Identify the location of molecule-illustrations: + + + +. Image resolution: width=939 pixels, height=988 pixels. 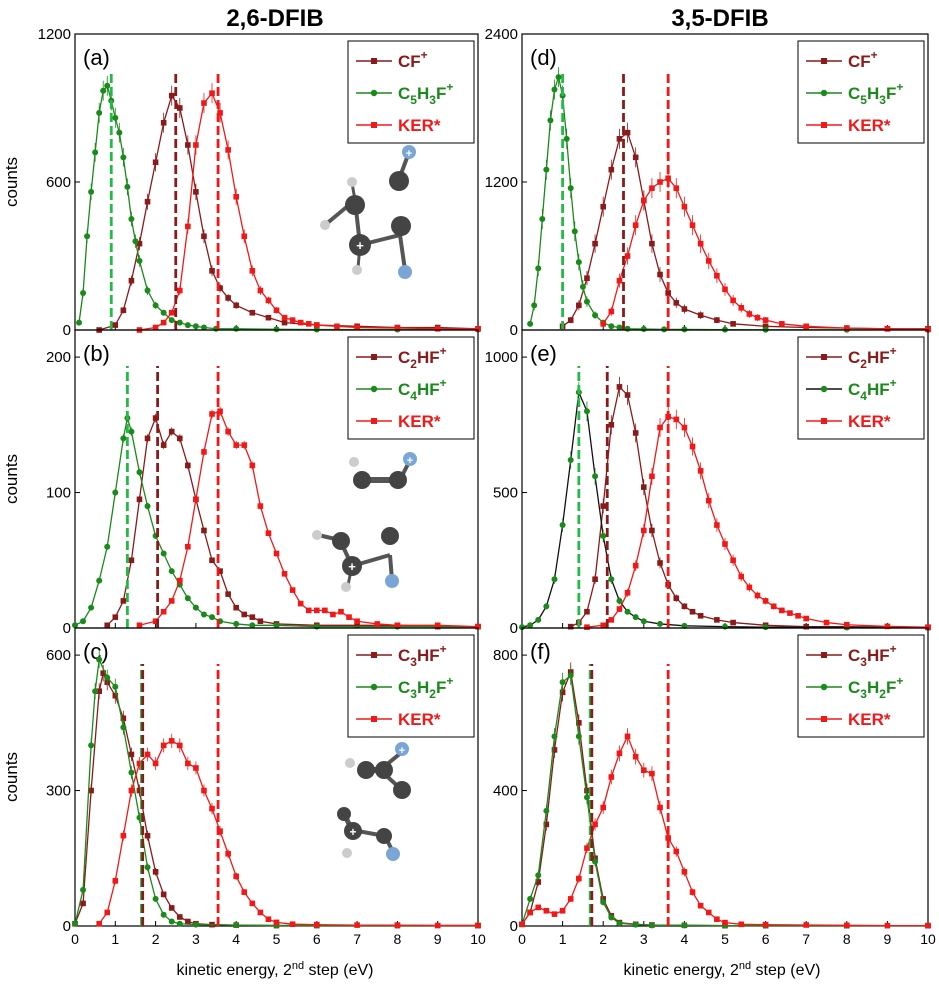
(364, 503).